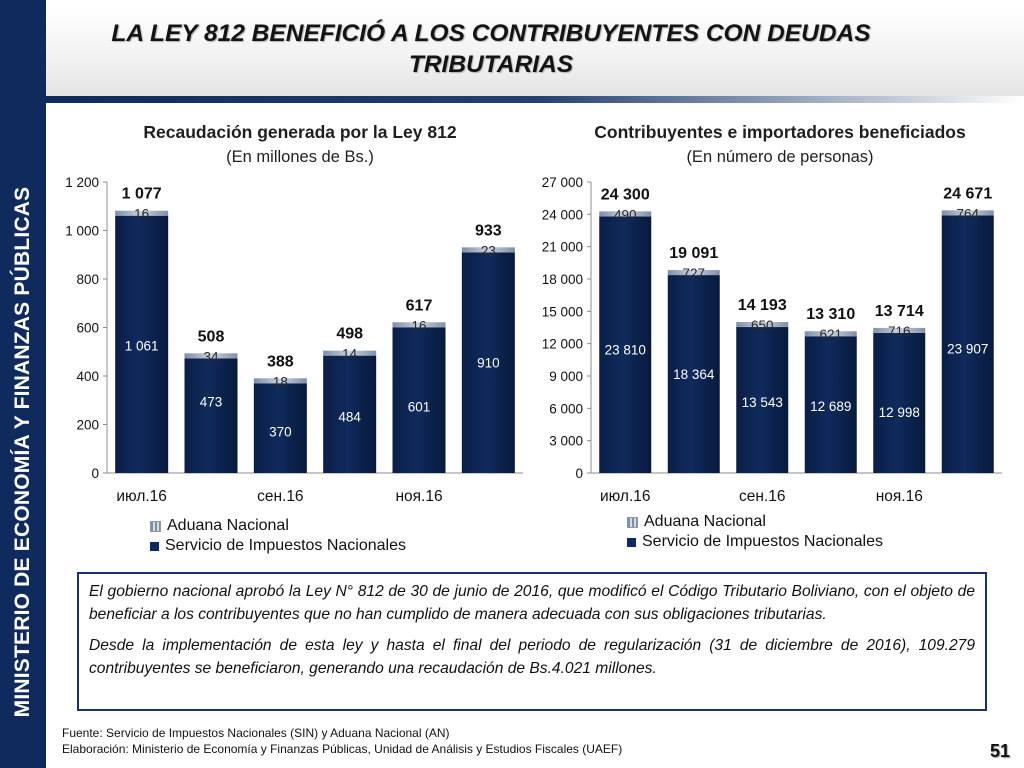 This screenshot has height=768, width=1024. I want to click on data-label-aduana: 18, so click(280, 381).